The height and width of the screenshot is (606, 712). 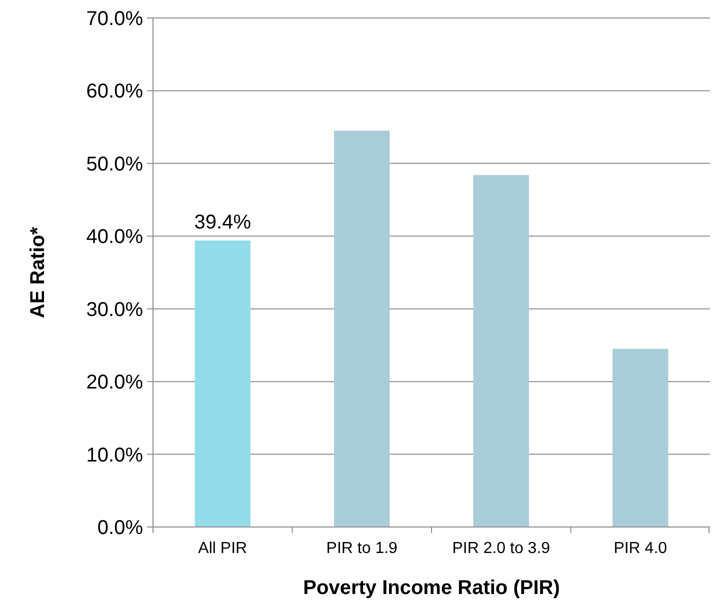 I want to click on y-tick-label: 0.0%, so click(x=120, y=528).